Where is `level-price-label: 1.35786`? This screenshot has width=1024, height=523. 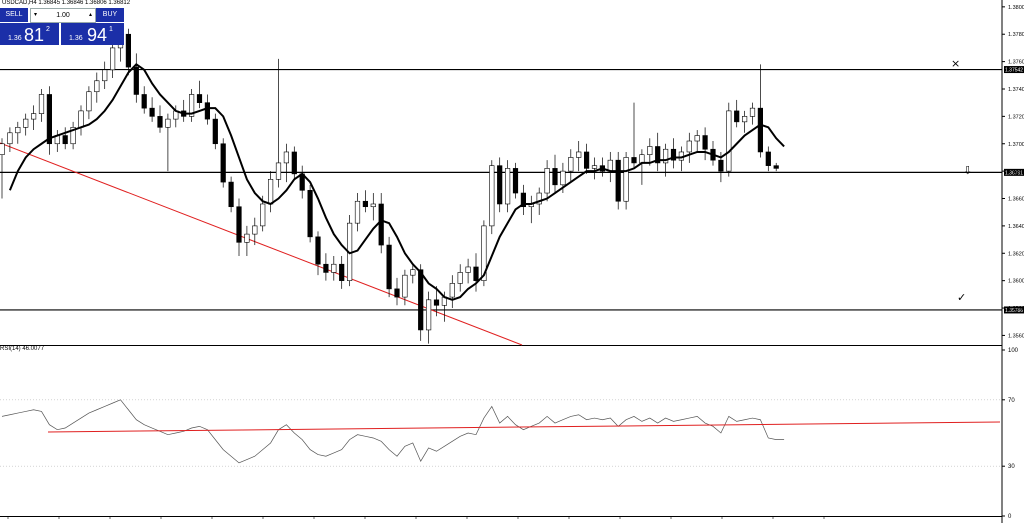 level-price-label: 1.35786 is located at coordinates (1014, 311).